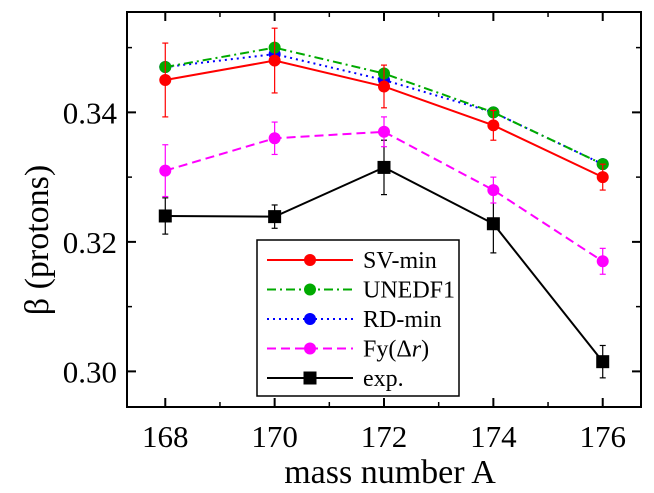 The height and width of the screenshot is (493, 654). I want to click on x-tick-label: 176, so click(602, 436).